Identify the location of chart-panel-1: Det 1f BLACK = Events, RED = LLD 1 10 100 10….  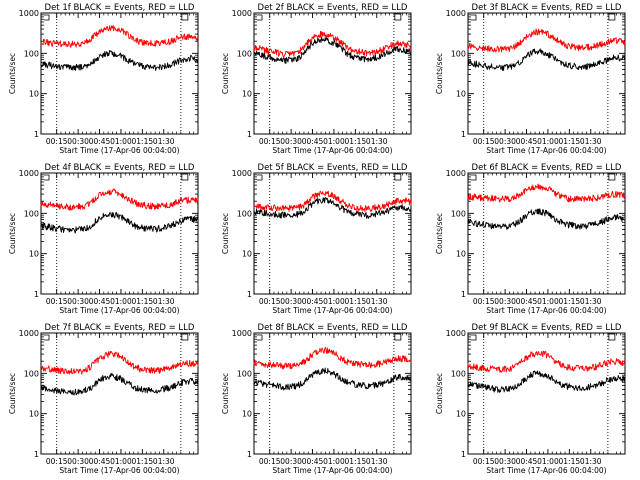
(103, 79).